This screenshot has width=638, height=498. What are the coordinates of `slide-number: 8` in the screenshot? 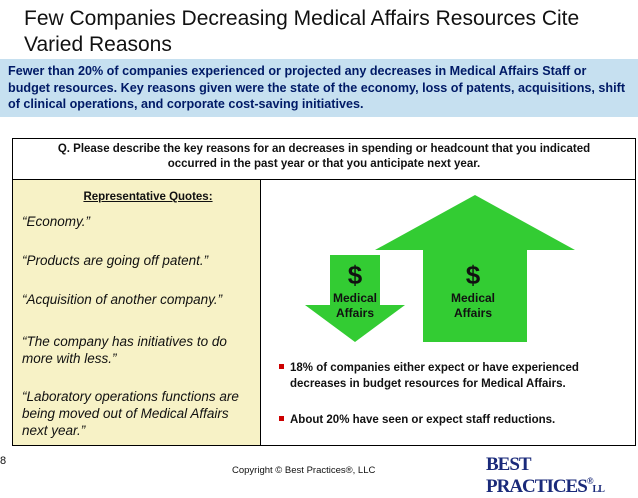 It's located at (3, 461).